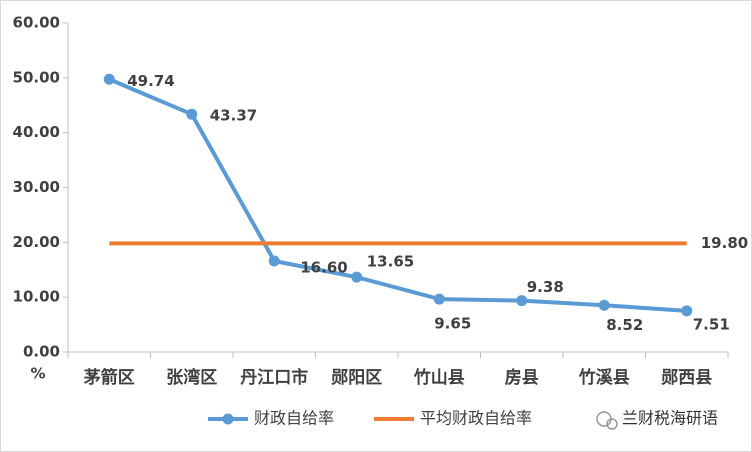  Describe the element at coordinates (476, 418) in the screenshot. I see `legend-label: 平均财政自给率` at that location.